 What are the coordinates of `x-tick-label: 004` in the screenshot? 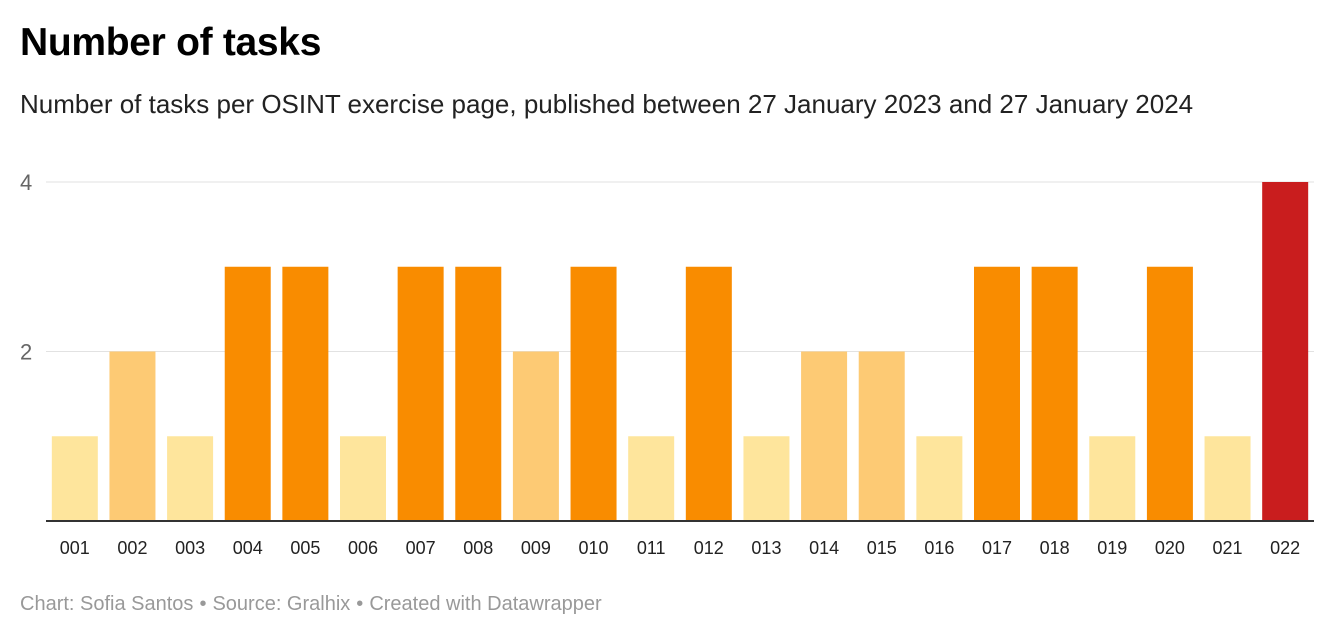 It's located at (248, 548).